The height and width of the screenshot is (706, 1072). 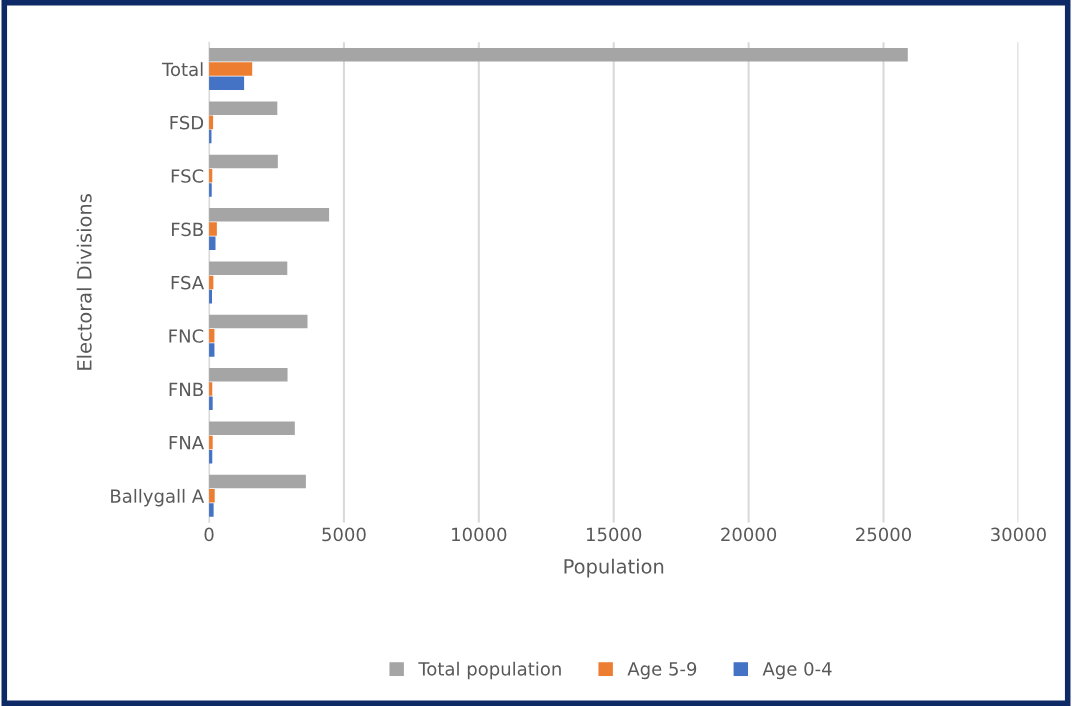 I want to click on x-axis-title: Population, so click(x=614, y=568).